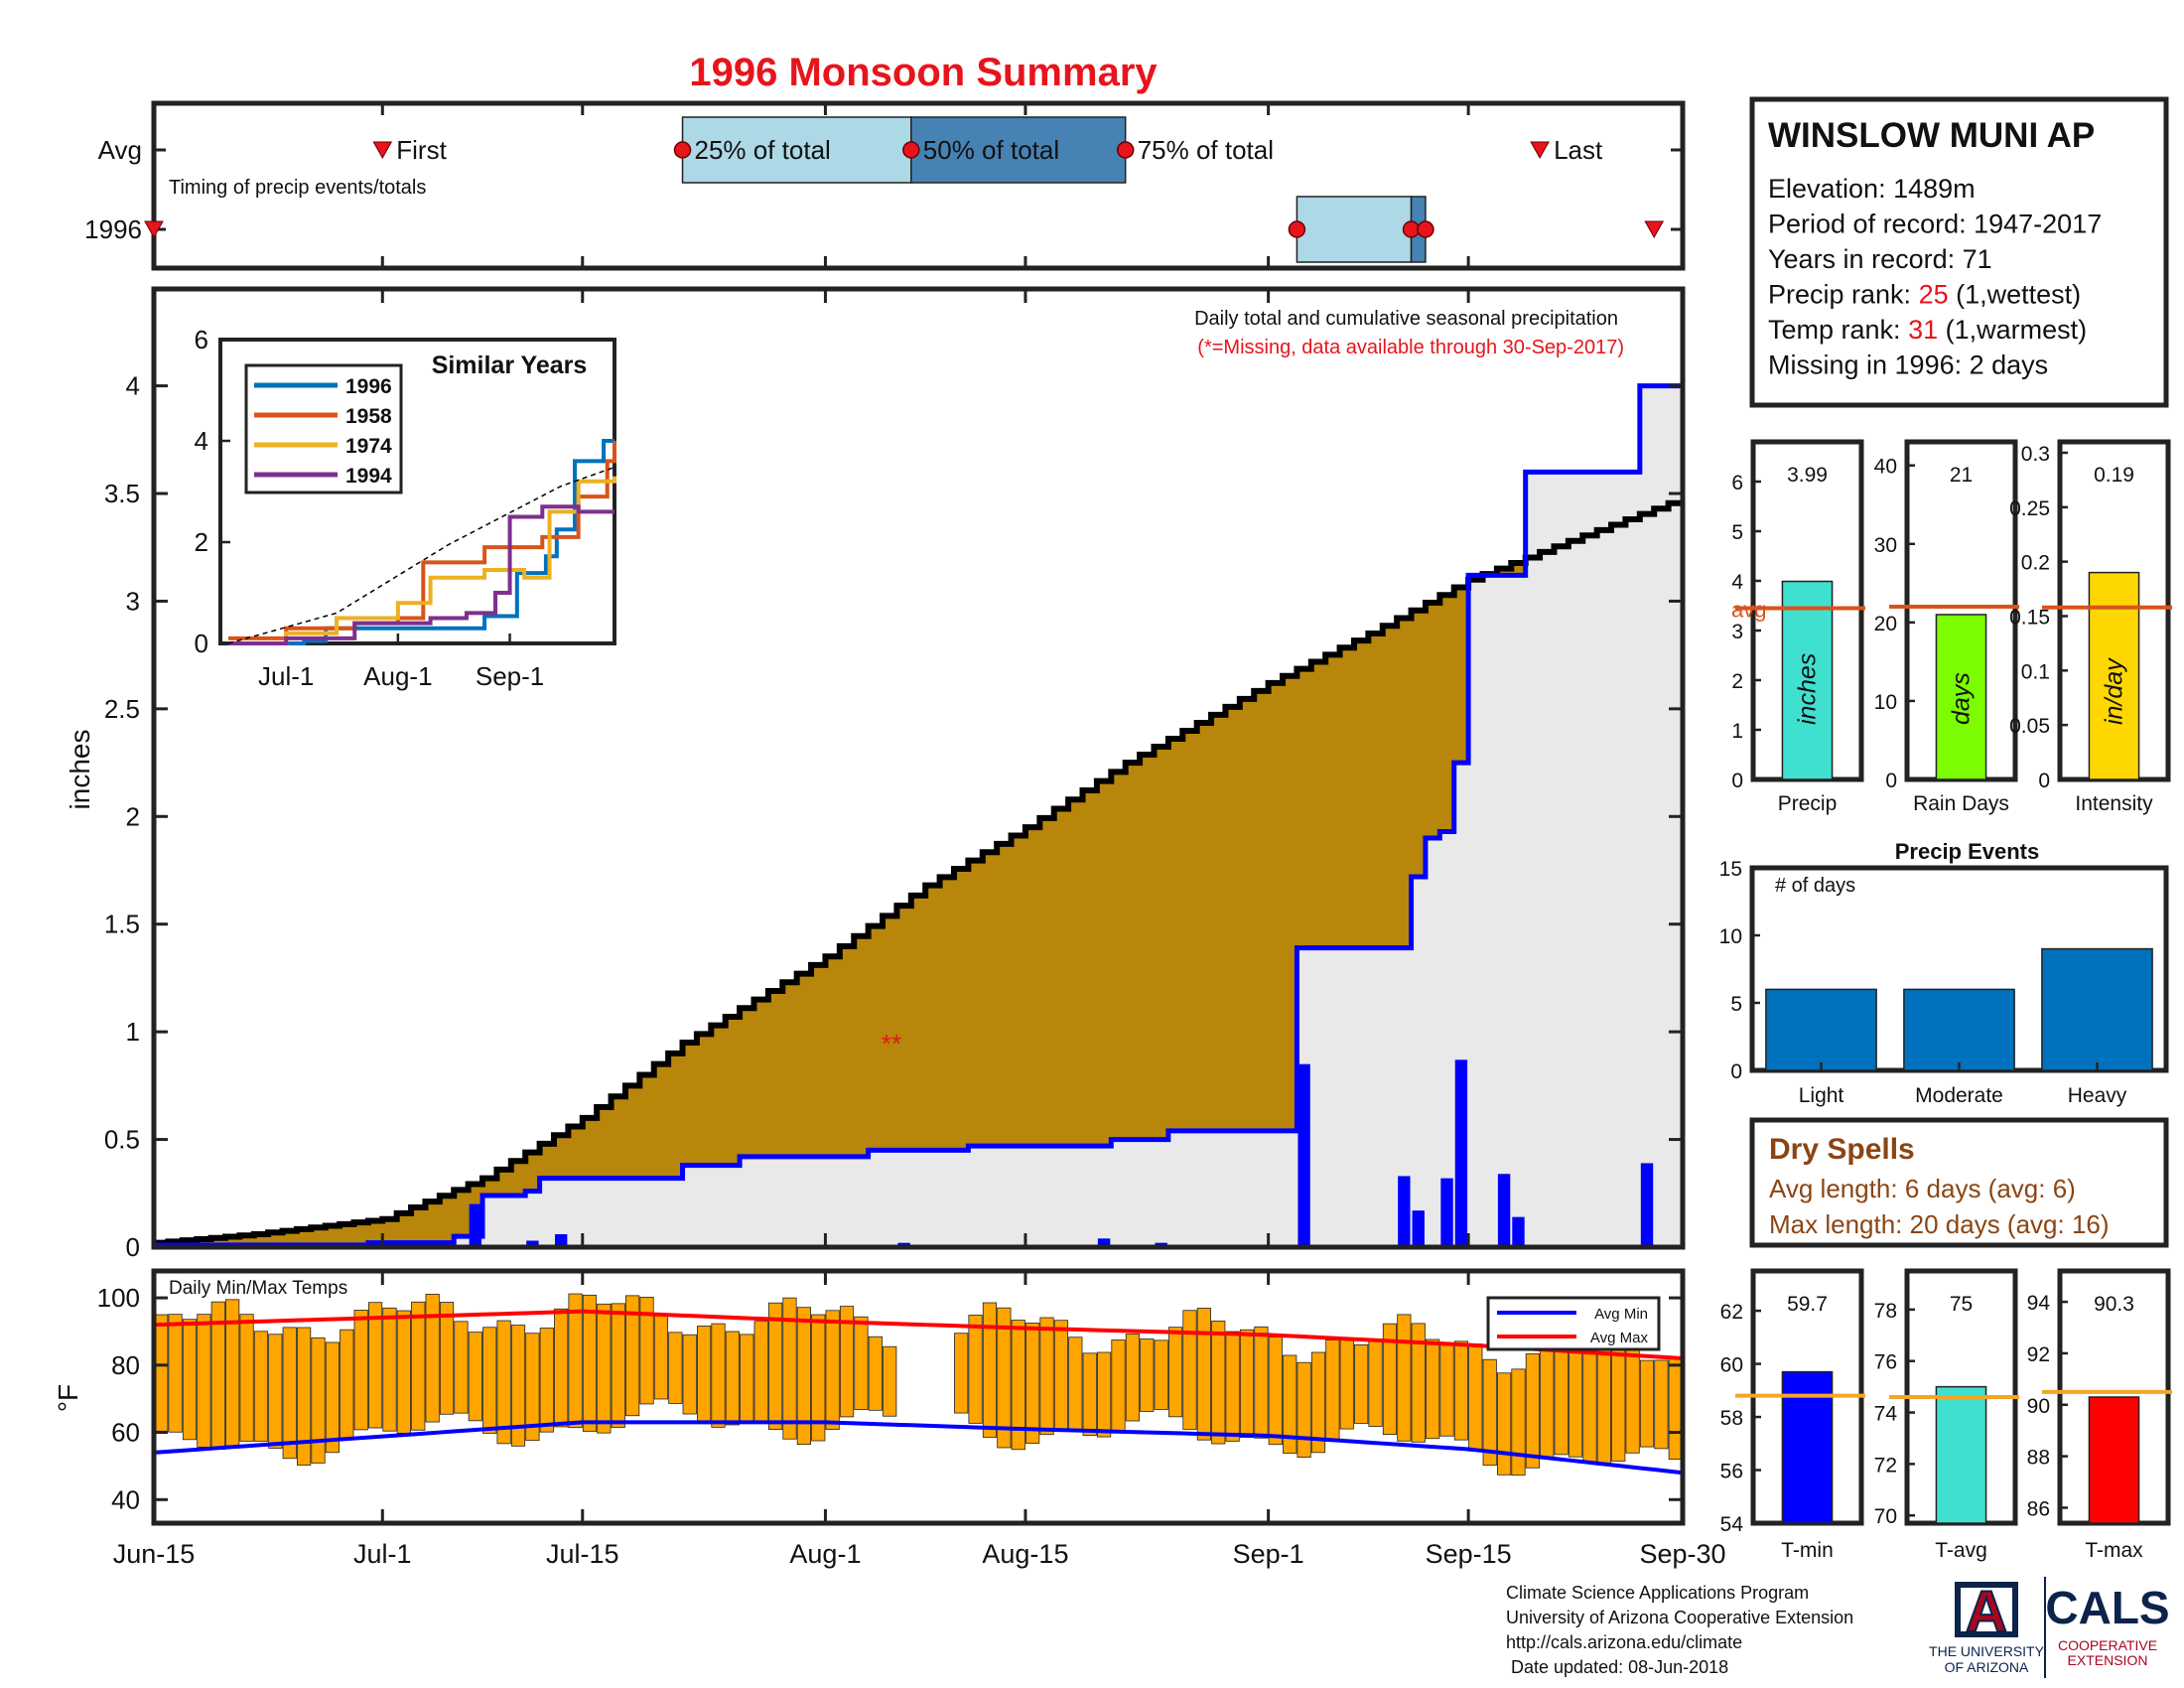 The image size is (2184, 1688). What do you see at coordinates (201, 441) in the screenshot?
I see `inset-y-tick-label: 4` at bounding box center [201, 441].